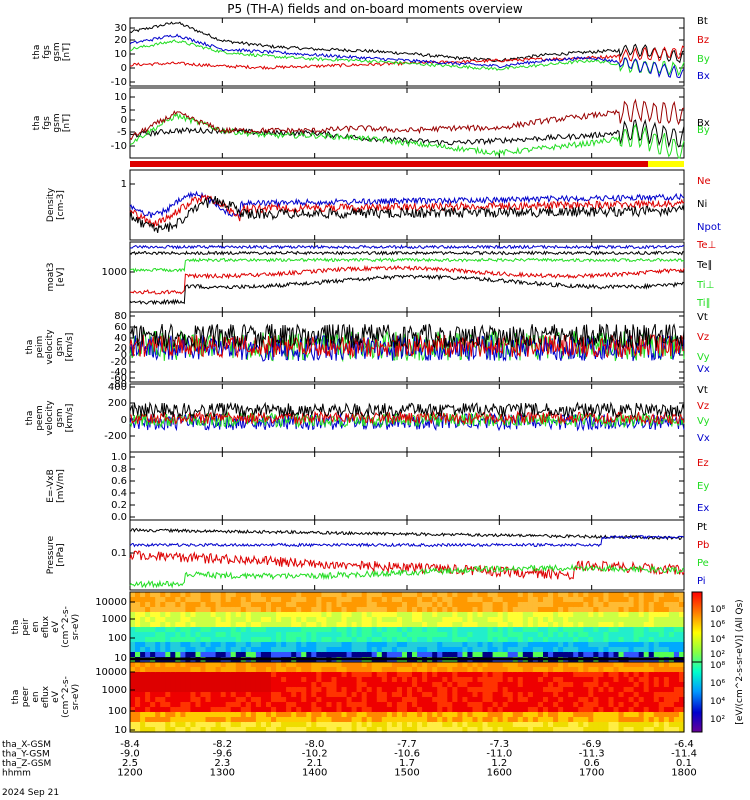 This screenshot has height=800, width=750. What do you see at coordinates (407, 410) in the screenshot?
I see `peem-vt-line` at bounding box center [407, 410].